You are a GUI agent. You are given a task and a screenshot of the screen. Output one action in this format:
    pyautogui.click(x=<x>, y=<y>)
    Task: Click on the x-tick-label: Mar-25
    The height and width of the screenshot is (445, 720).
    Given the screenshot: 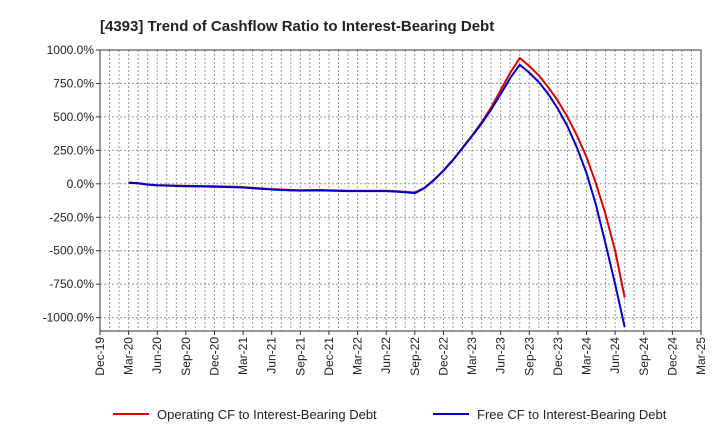 What is the action you would take?
    pyautogui.click(x=701, y=356)
    